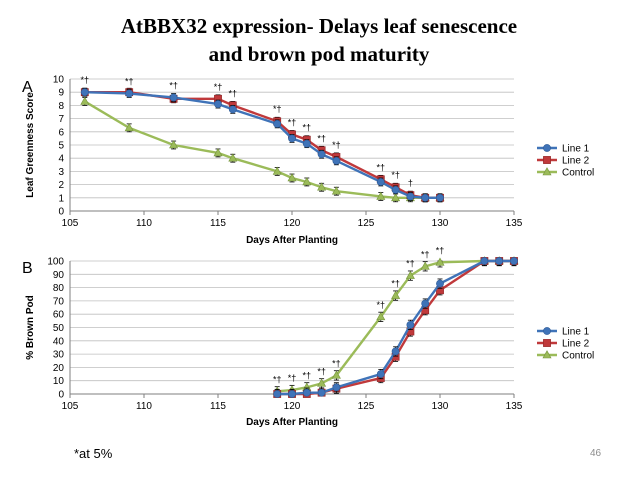  What do you see at coordinates (61, 198) in the screenshot?
I see `y-tick-label: 1` at bounding box center [61, 198].